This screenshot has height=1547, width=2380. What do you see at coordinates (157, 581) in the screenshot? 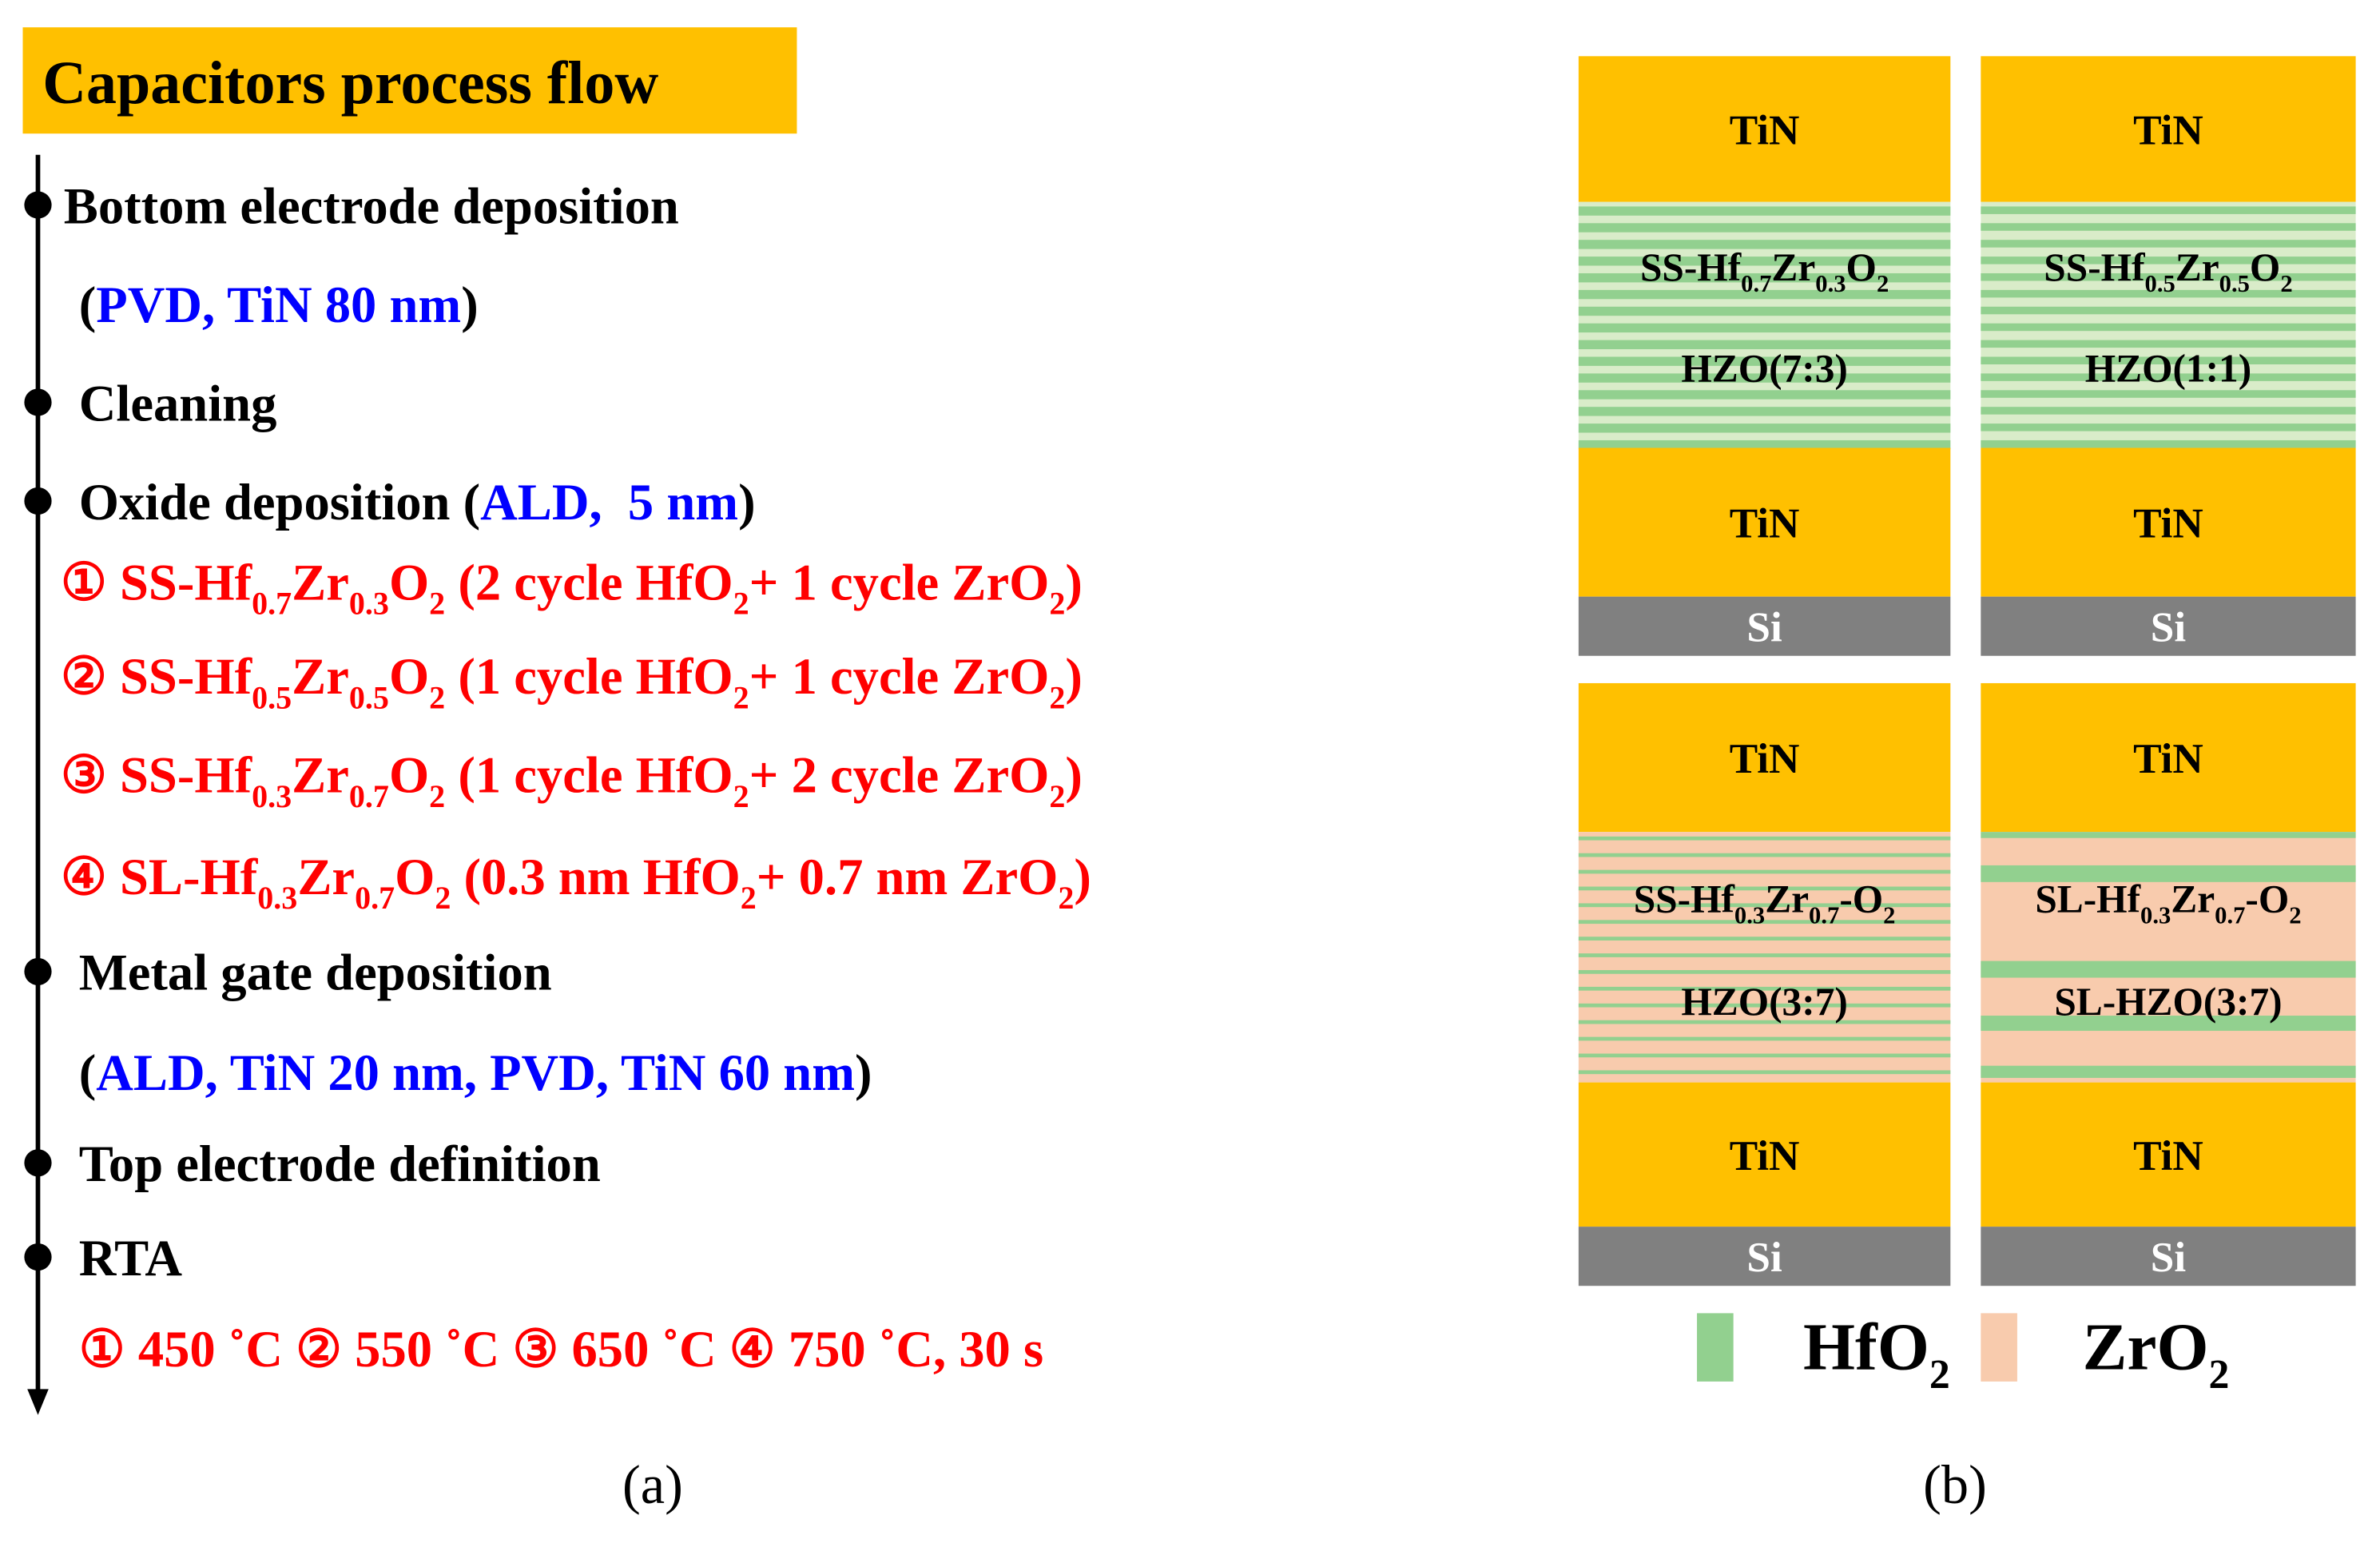
I see `text-run: ① SS-Hf` at bounding box center [157, 581].